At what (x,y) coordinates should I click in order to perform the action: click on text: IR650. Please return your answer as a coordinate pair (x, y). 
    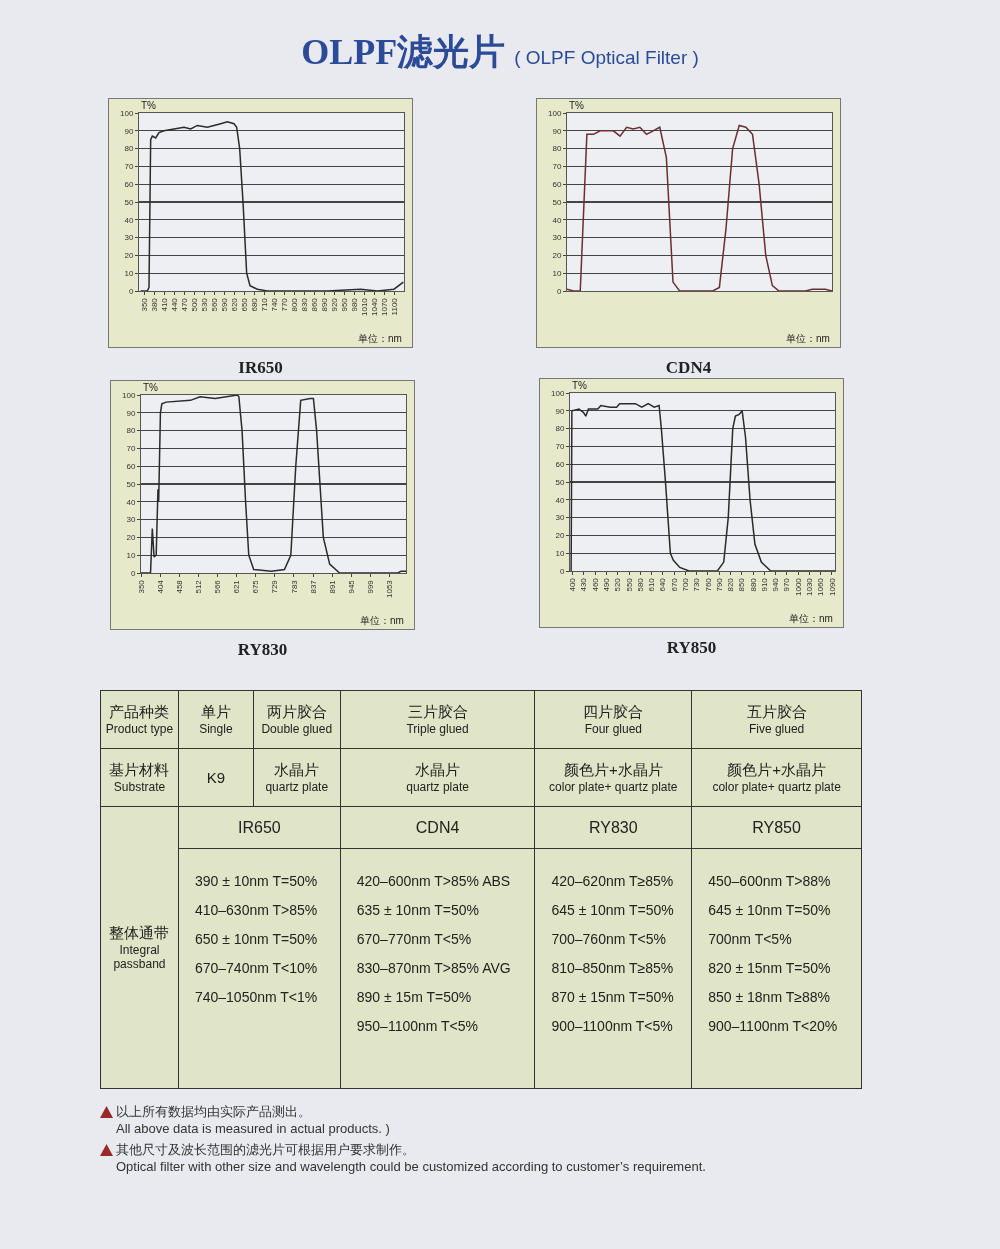
    Looking at the image, I should click on (259, 827).